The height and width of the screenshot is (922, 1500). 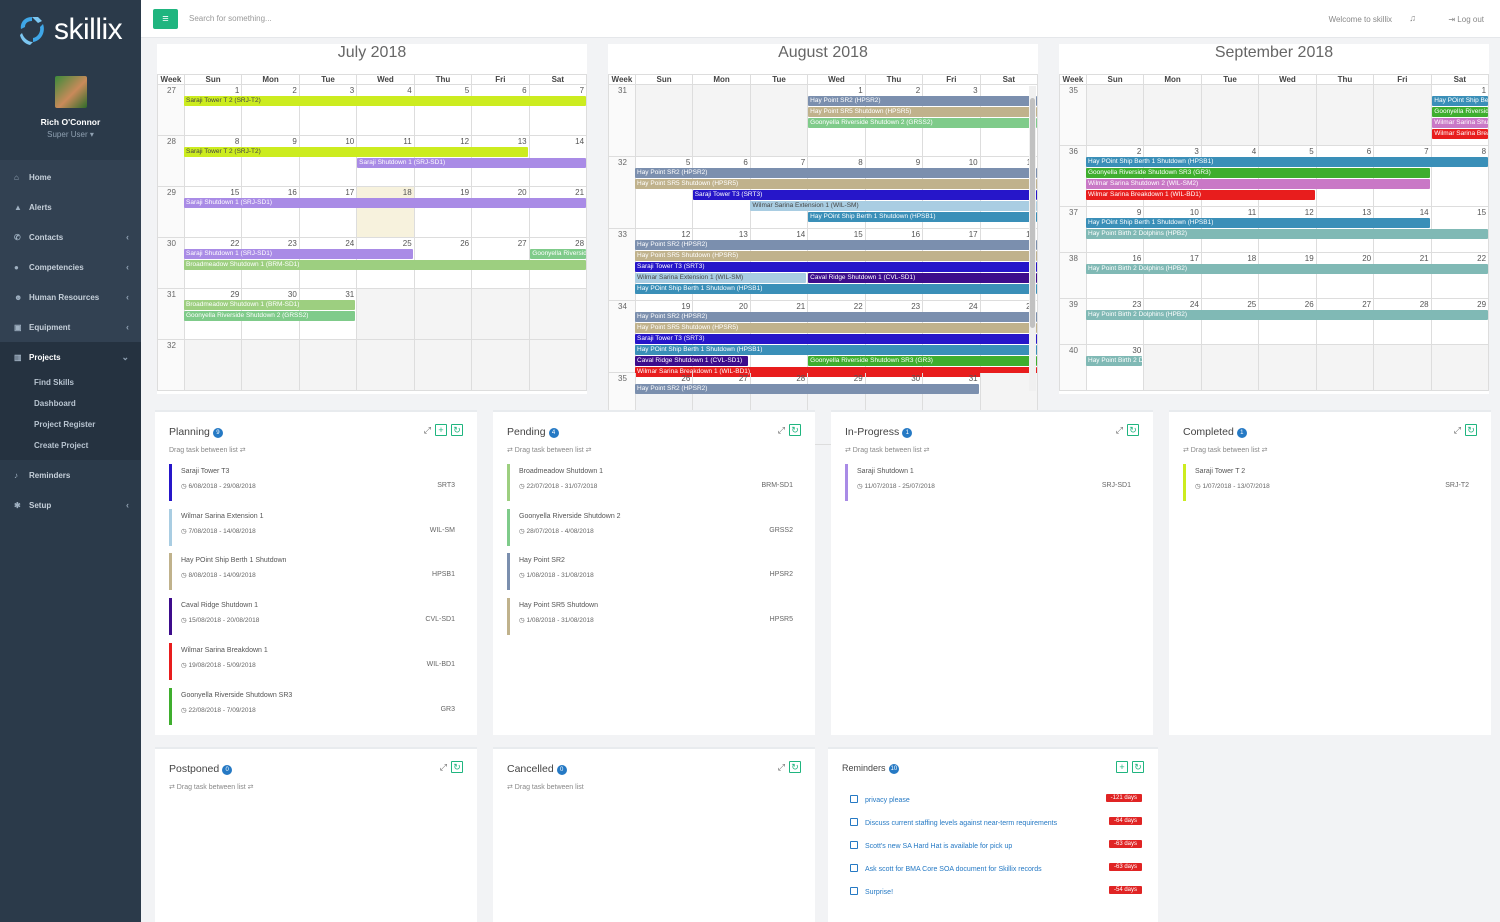 What do you see at coordinates (1466, 19) in the screenshot?
I see `logout-link: ⇥ Log out` at bounding box center [1466, 19].